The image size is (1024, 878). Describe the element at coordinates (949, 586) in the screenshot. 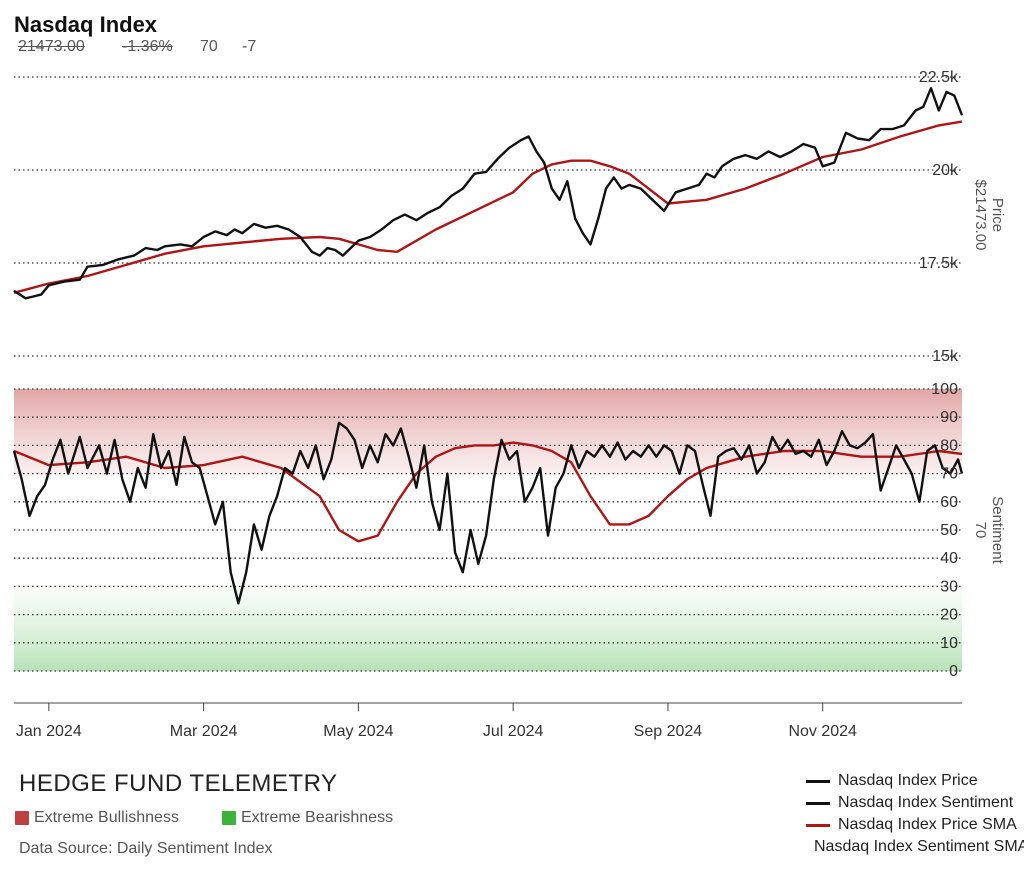

I see `sentiment-tick-label: 30` at that location.